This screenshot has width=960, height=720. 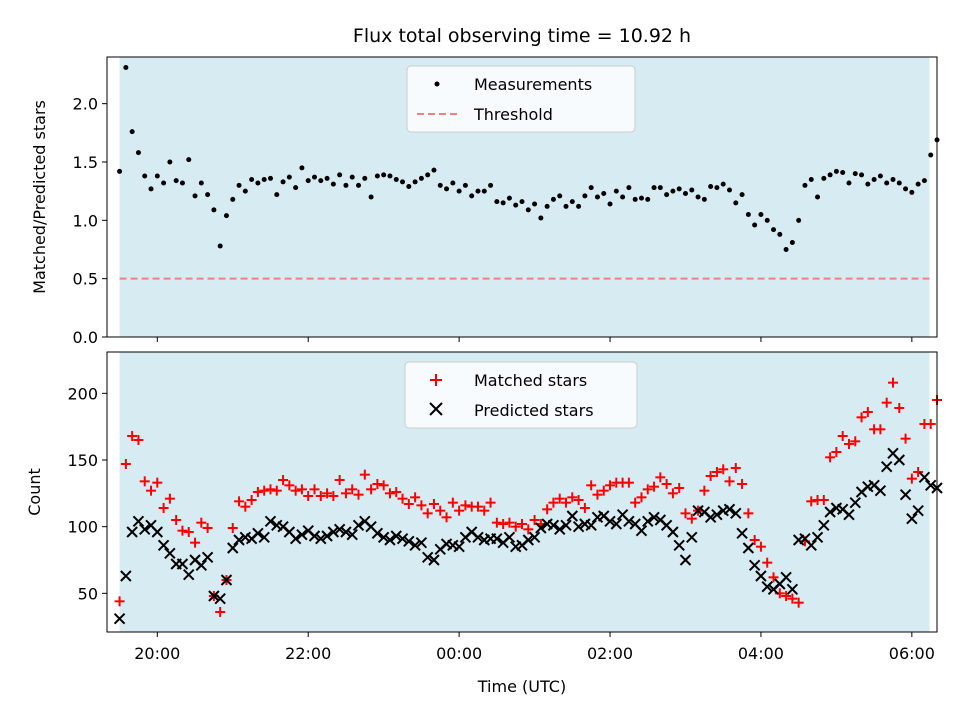 What do you see at coordinates (157, 653) in the screenshot?
I see `xtick-label: 20:00` at bounding box center [157, 653].